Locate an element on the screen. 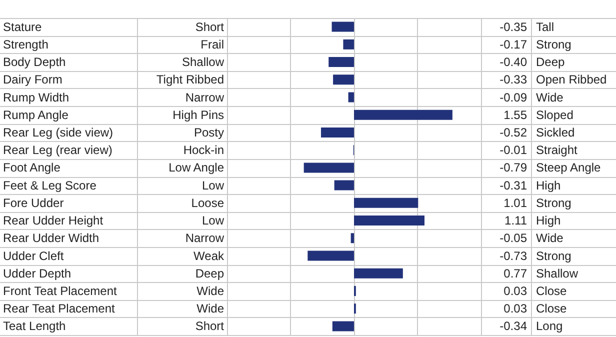 This screenshot has width=616, height=337. data-label: 1.55 is located at coordinates (516, 115).